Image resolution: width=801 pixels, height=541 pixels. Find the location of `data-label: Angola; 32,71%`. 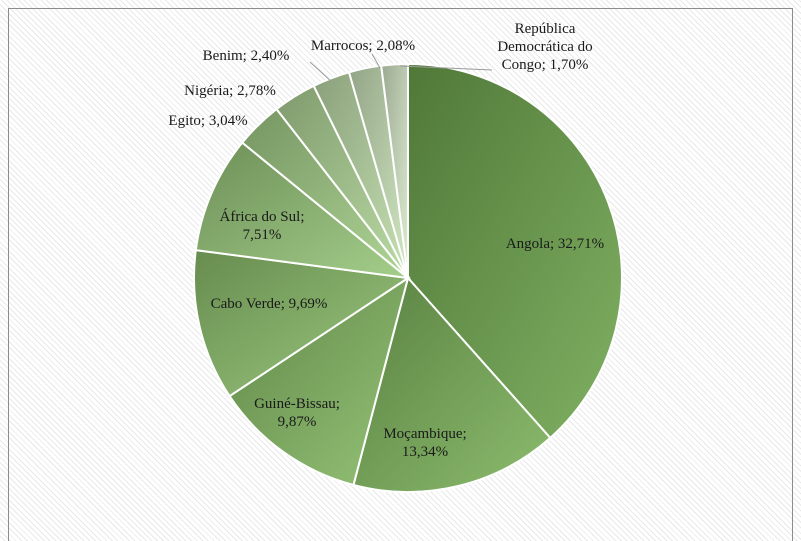

data-label: Angola; 32,71% is located at coordinates (555, 244).